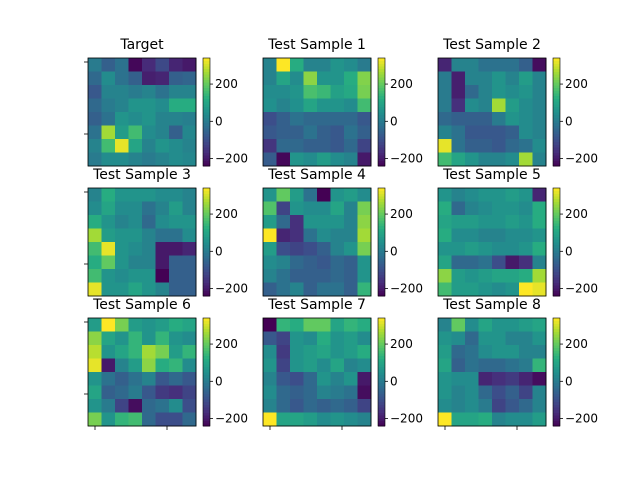  Describe the element at coordinates (491, 45) in the screenshot. I see `panel-title: Test Sample 2` at that location.